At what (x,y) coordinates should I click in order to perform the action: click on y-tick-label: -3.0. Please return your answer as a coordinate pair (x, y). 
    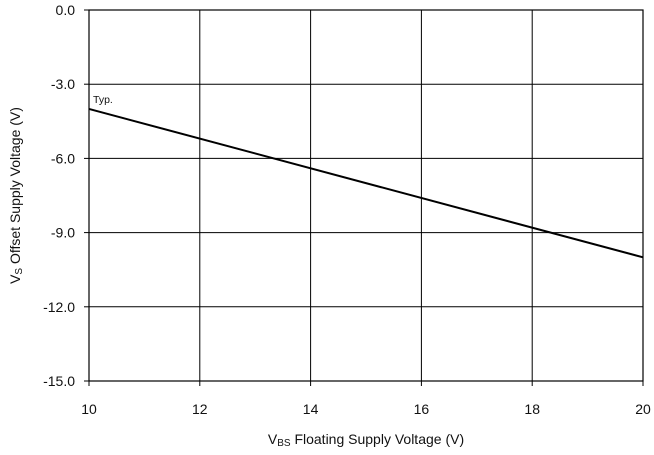
    Looking at the image, I should click on (63, 84).